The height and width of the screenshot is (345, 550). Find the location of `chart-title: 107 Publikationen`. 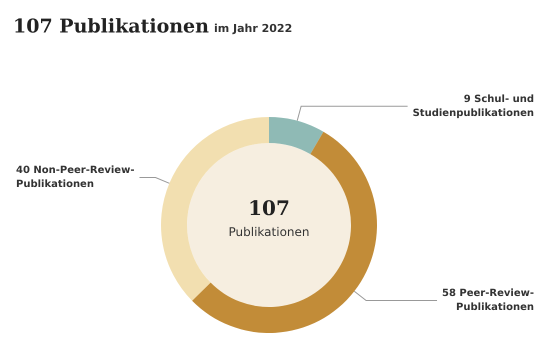

chart-title: 107 Publikationen is located at coordinates (111, 27).